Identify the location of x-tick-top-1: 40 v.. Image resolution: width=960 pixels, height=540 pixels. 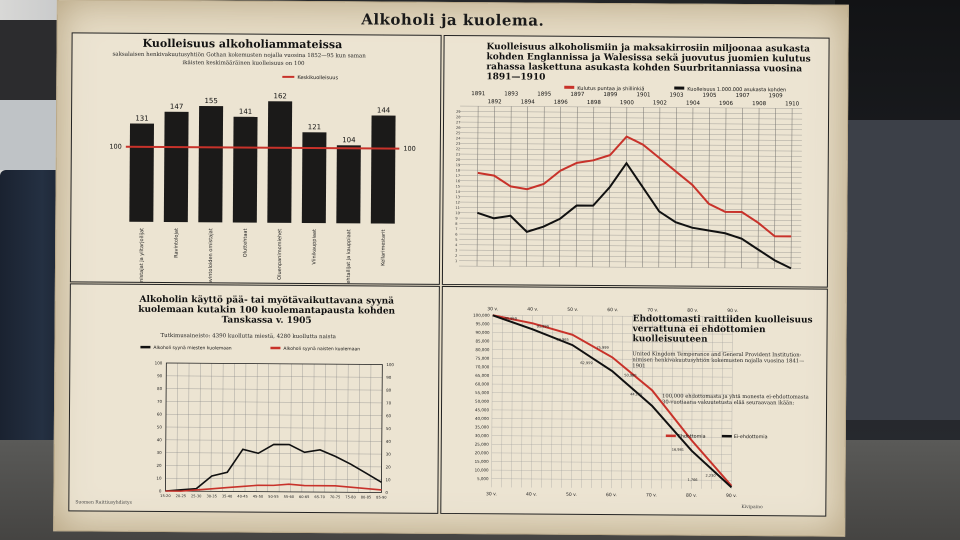
(532, 310).